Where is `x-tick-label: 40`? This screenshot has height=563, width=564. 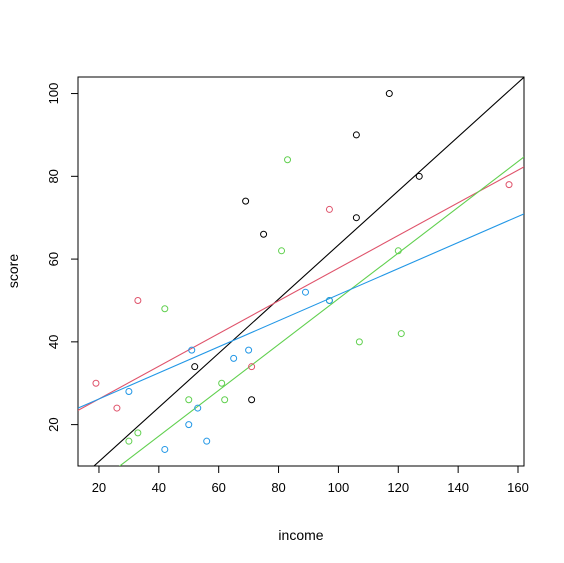 x-tick-label: 40 is located at coordinates (159, 487).